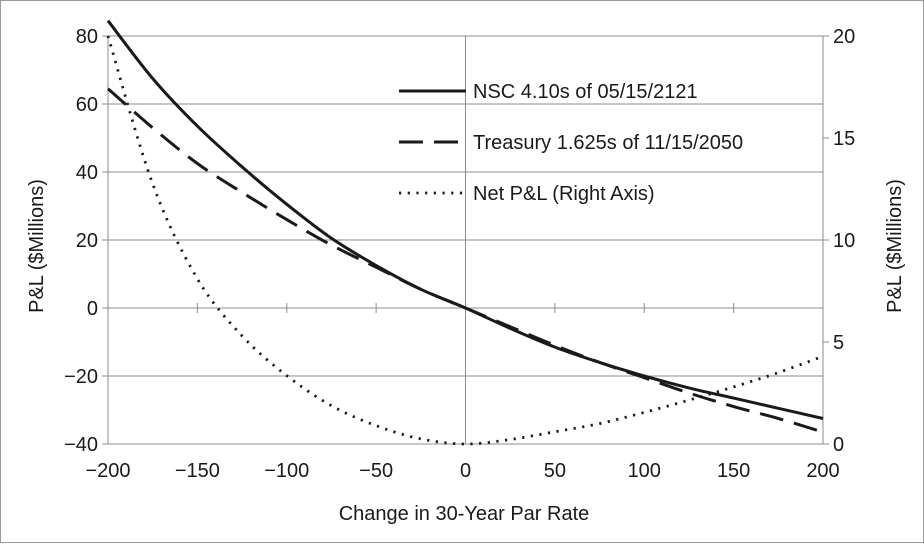  What do you see at coordinates (844, 241) in the screenshot?
I see `y-right-tick-label: 10` at bounding box center [844, 241].